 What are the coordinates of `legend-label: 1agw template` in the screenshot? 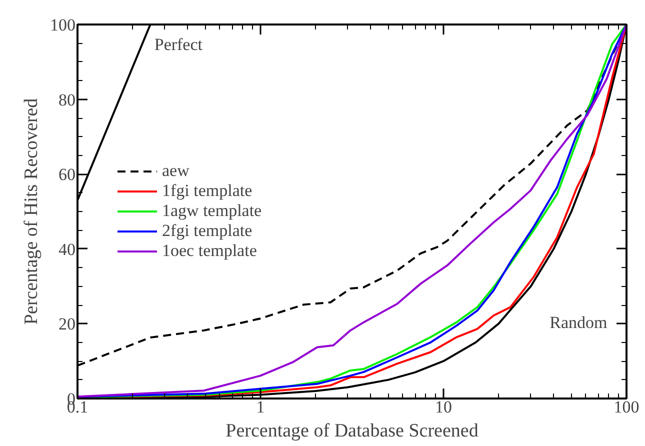 It's located at (212, 211).